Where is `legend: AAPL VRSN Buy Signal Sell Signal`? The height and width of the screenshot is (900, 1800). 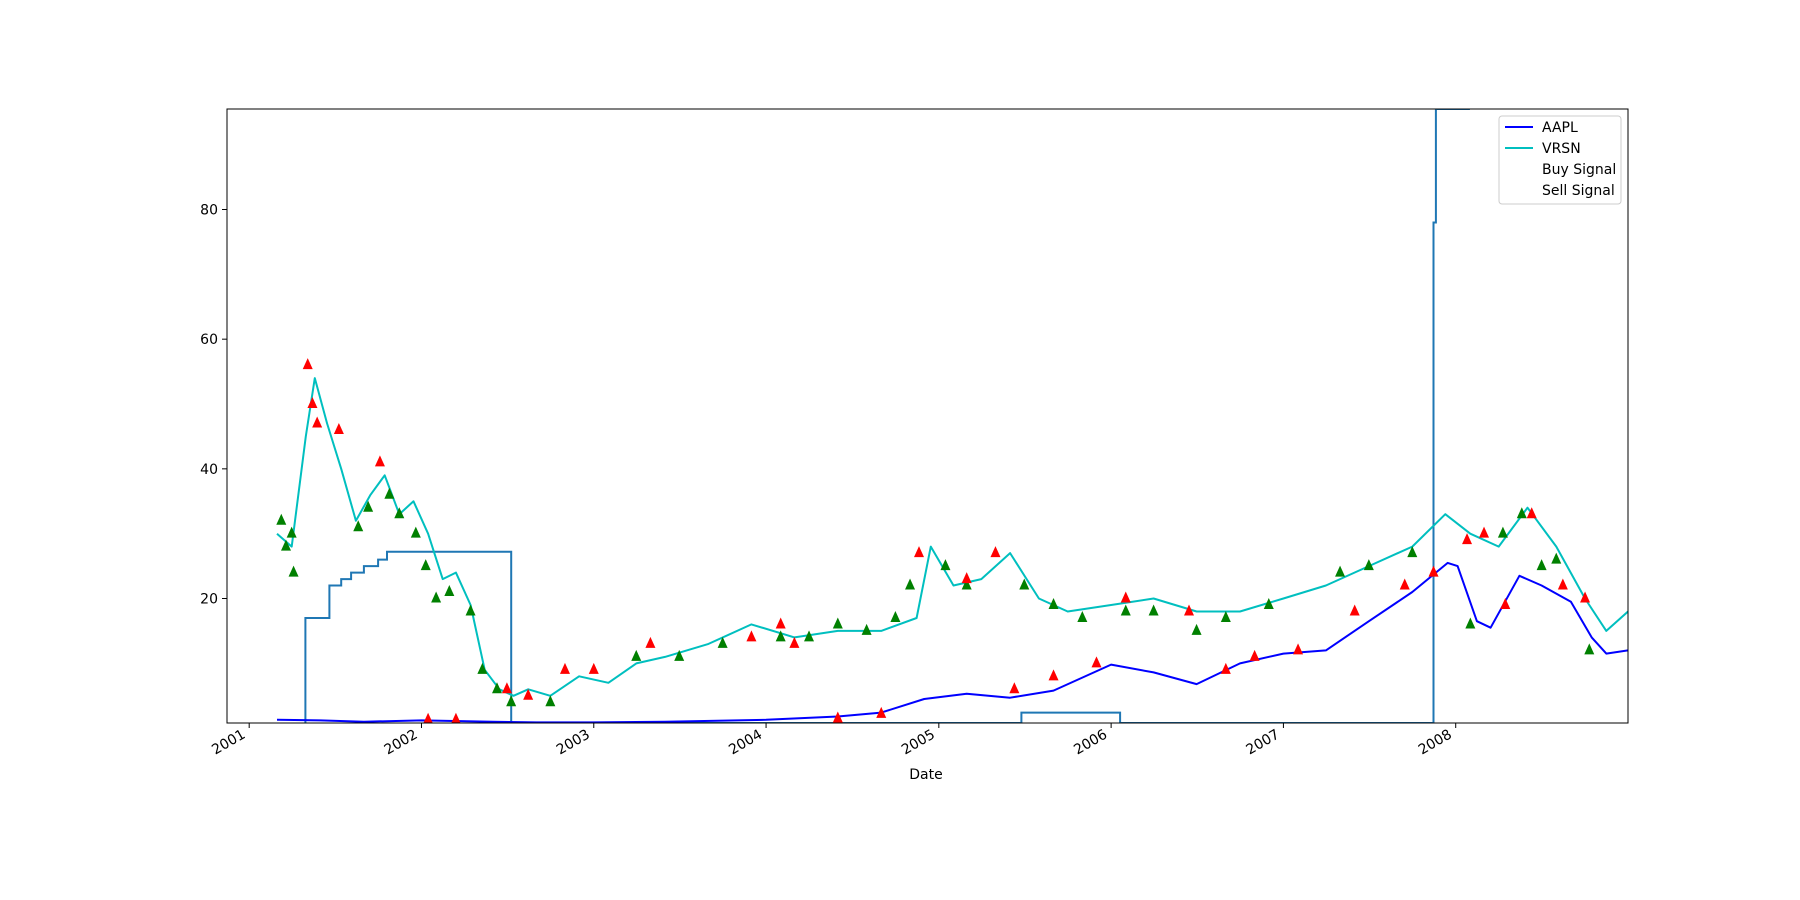
legend: AAPL VRSN Buy Signal Sell Signal is located at coordinates (1560, 160).